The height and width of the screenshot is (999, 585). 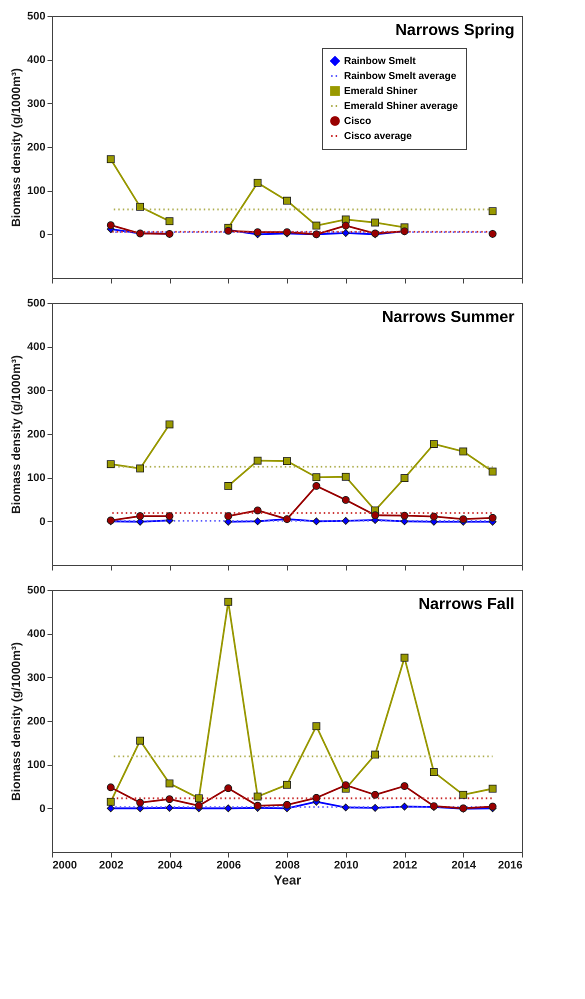 What do you see at coordinates (380, 61) in the screenshot?
I see `legend-label: Rainbow Smelt` at bounding box center [380, 61].